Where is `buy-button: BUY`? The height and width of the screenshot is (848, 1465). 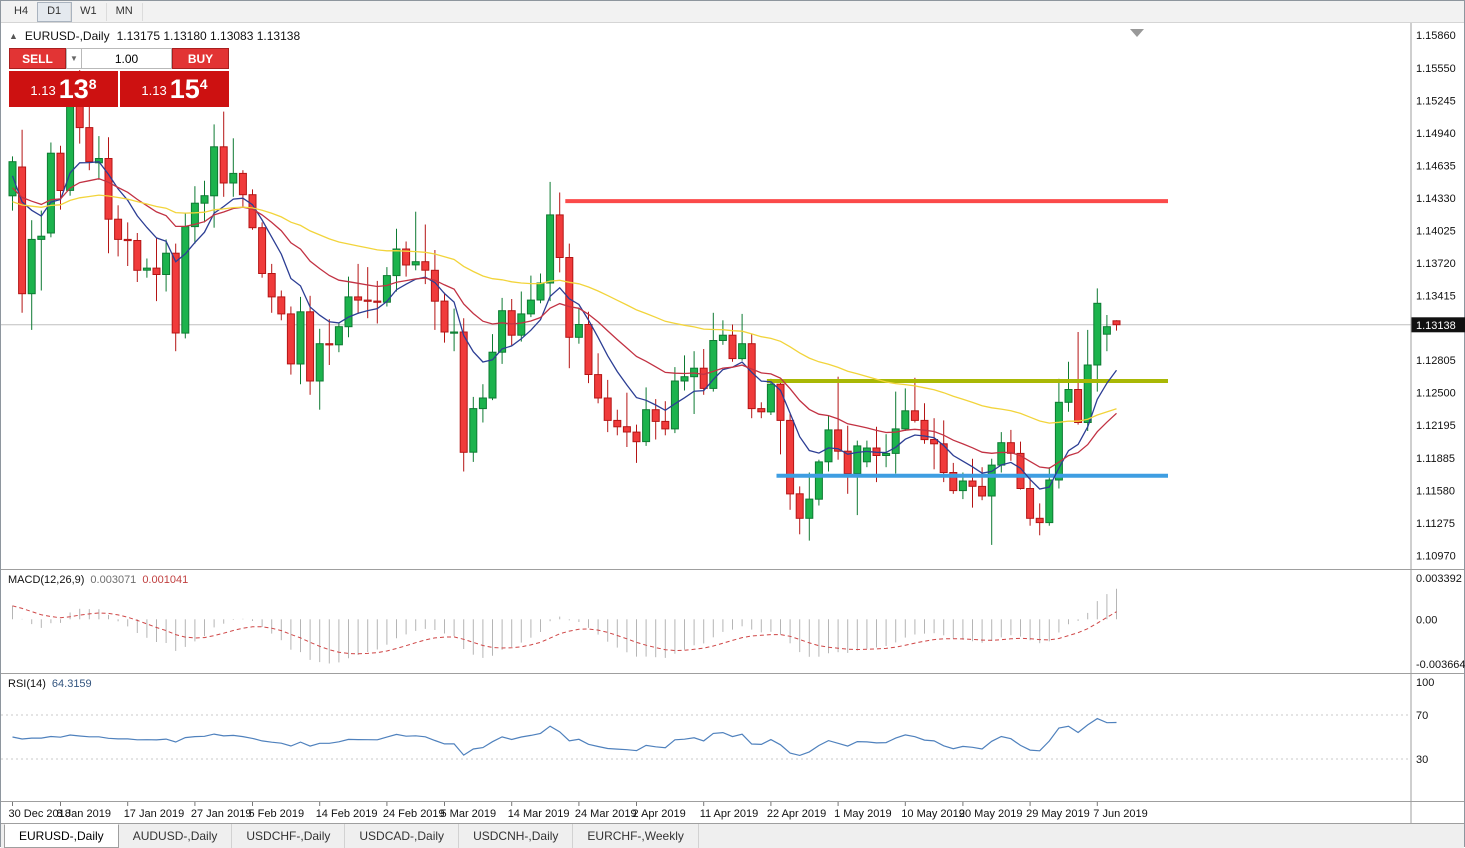 buy-button: BUY is located at coordinates (200, 58).